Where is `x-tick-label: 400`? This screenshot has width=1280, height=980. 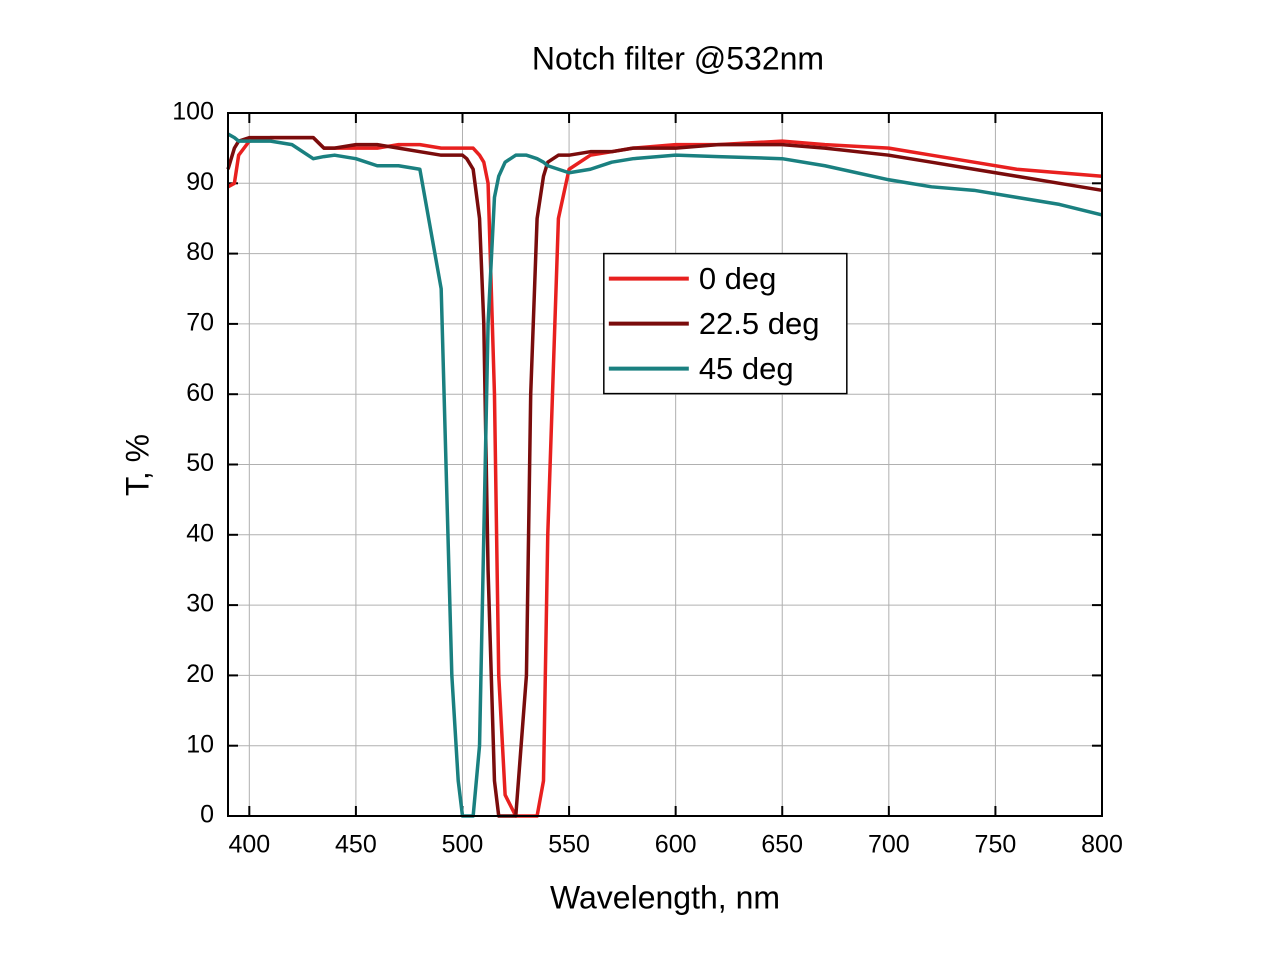 x-tick-label: 400 is located at coordinates (249, 845).